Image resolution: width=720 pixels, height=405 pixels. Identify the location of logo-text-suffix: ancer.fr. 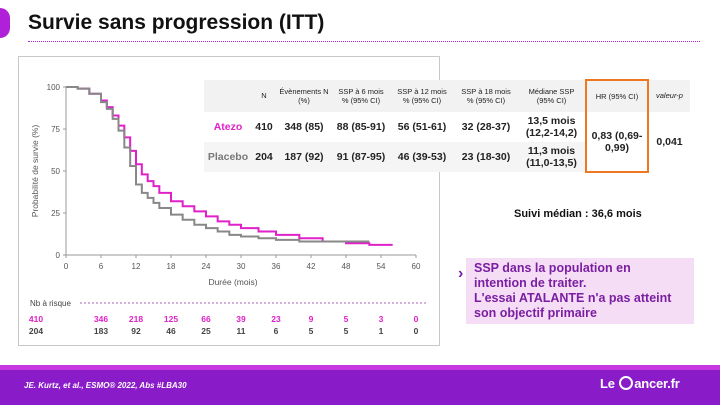
(657, 383).